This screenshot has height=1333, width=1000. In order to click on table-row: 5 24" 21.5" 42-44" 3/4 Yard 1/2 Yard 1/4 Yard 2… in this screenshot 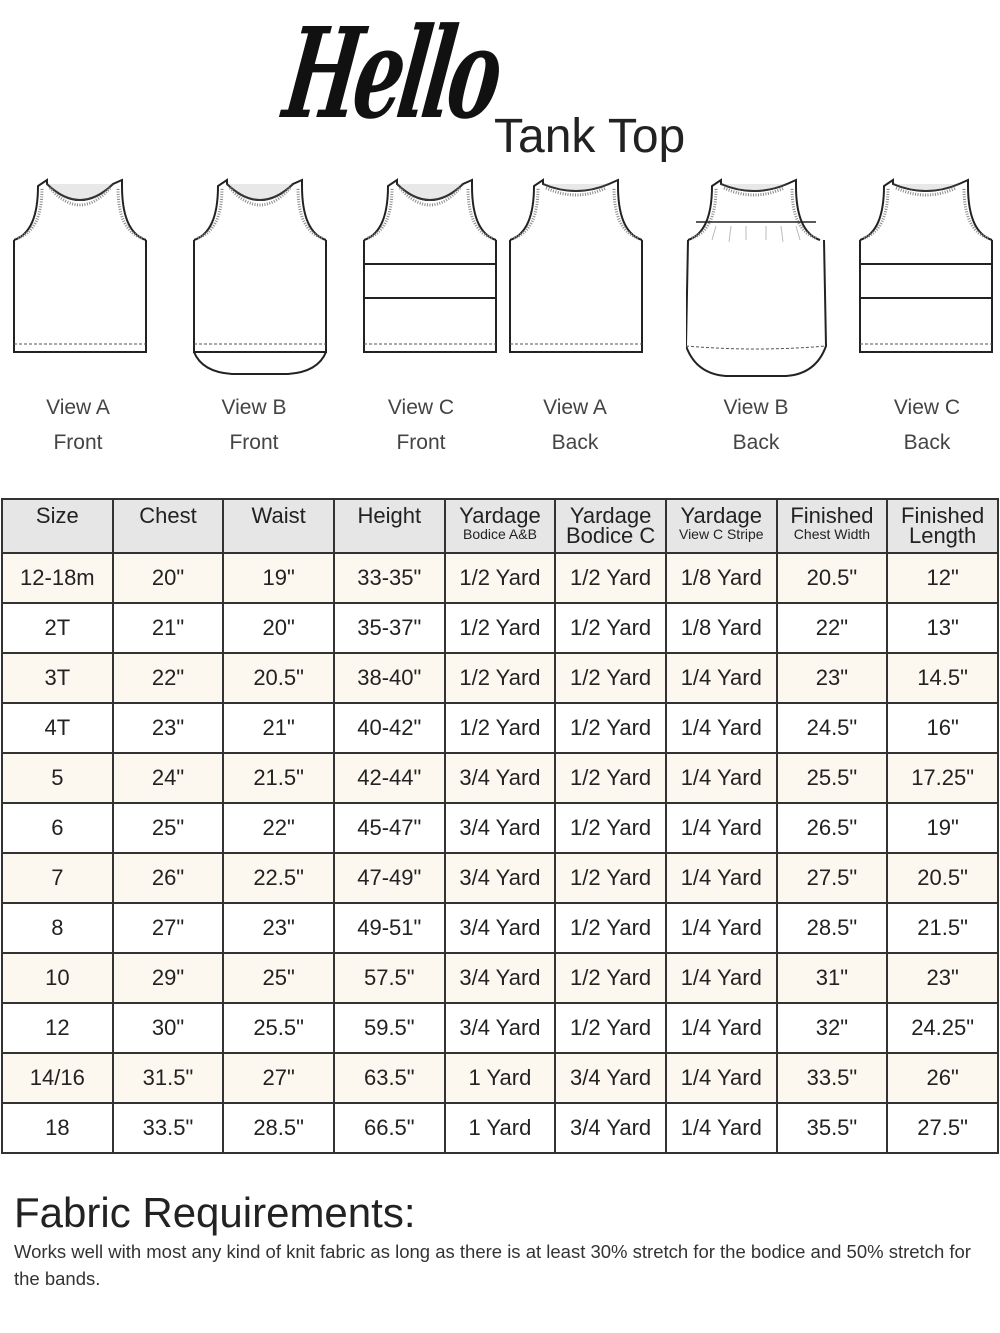, I will do `click(500, 778)`.